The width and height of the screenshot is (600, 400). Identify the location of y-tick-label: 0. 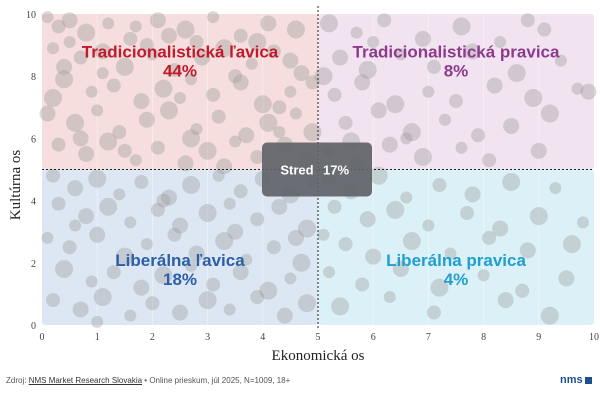
(33, 326).